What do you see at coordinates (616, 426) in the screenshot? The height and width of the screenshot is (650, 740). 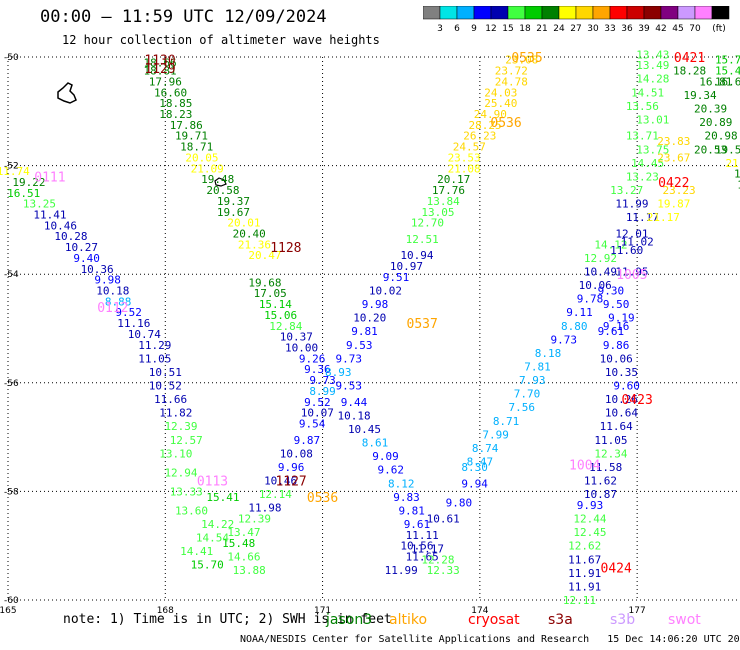 I see `wave-height-value: 11.64` at bounding box center [616, 426].